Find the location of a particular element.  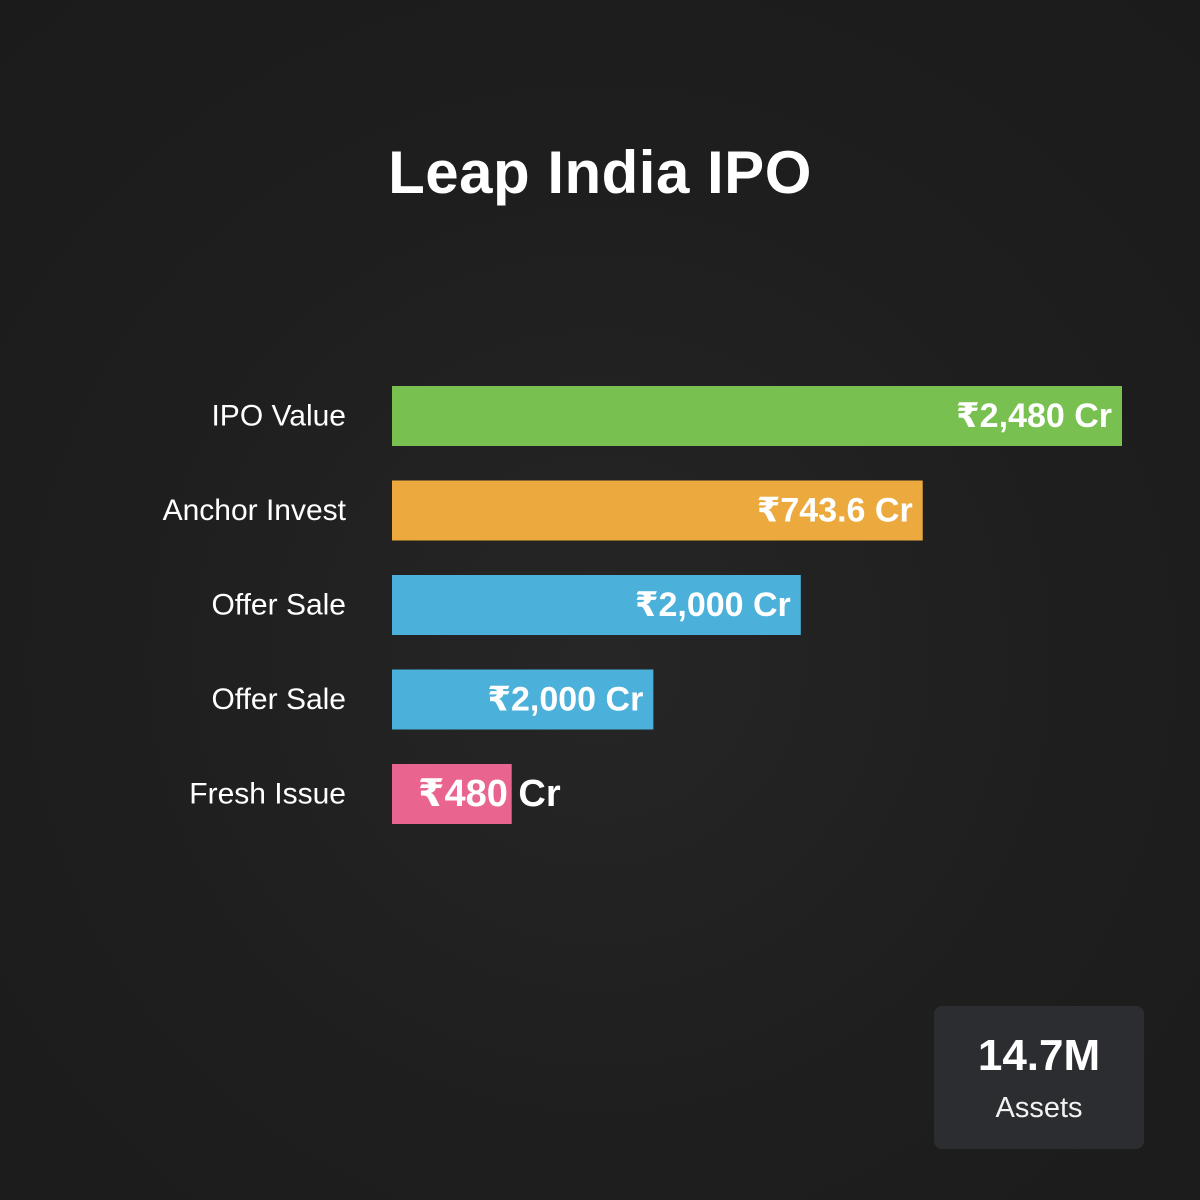

category-label-anchor-invest: Anchor Invest is located at coordinates (255, 510).